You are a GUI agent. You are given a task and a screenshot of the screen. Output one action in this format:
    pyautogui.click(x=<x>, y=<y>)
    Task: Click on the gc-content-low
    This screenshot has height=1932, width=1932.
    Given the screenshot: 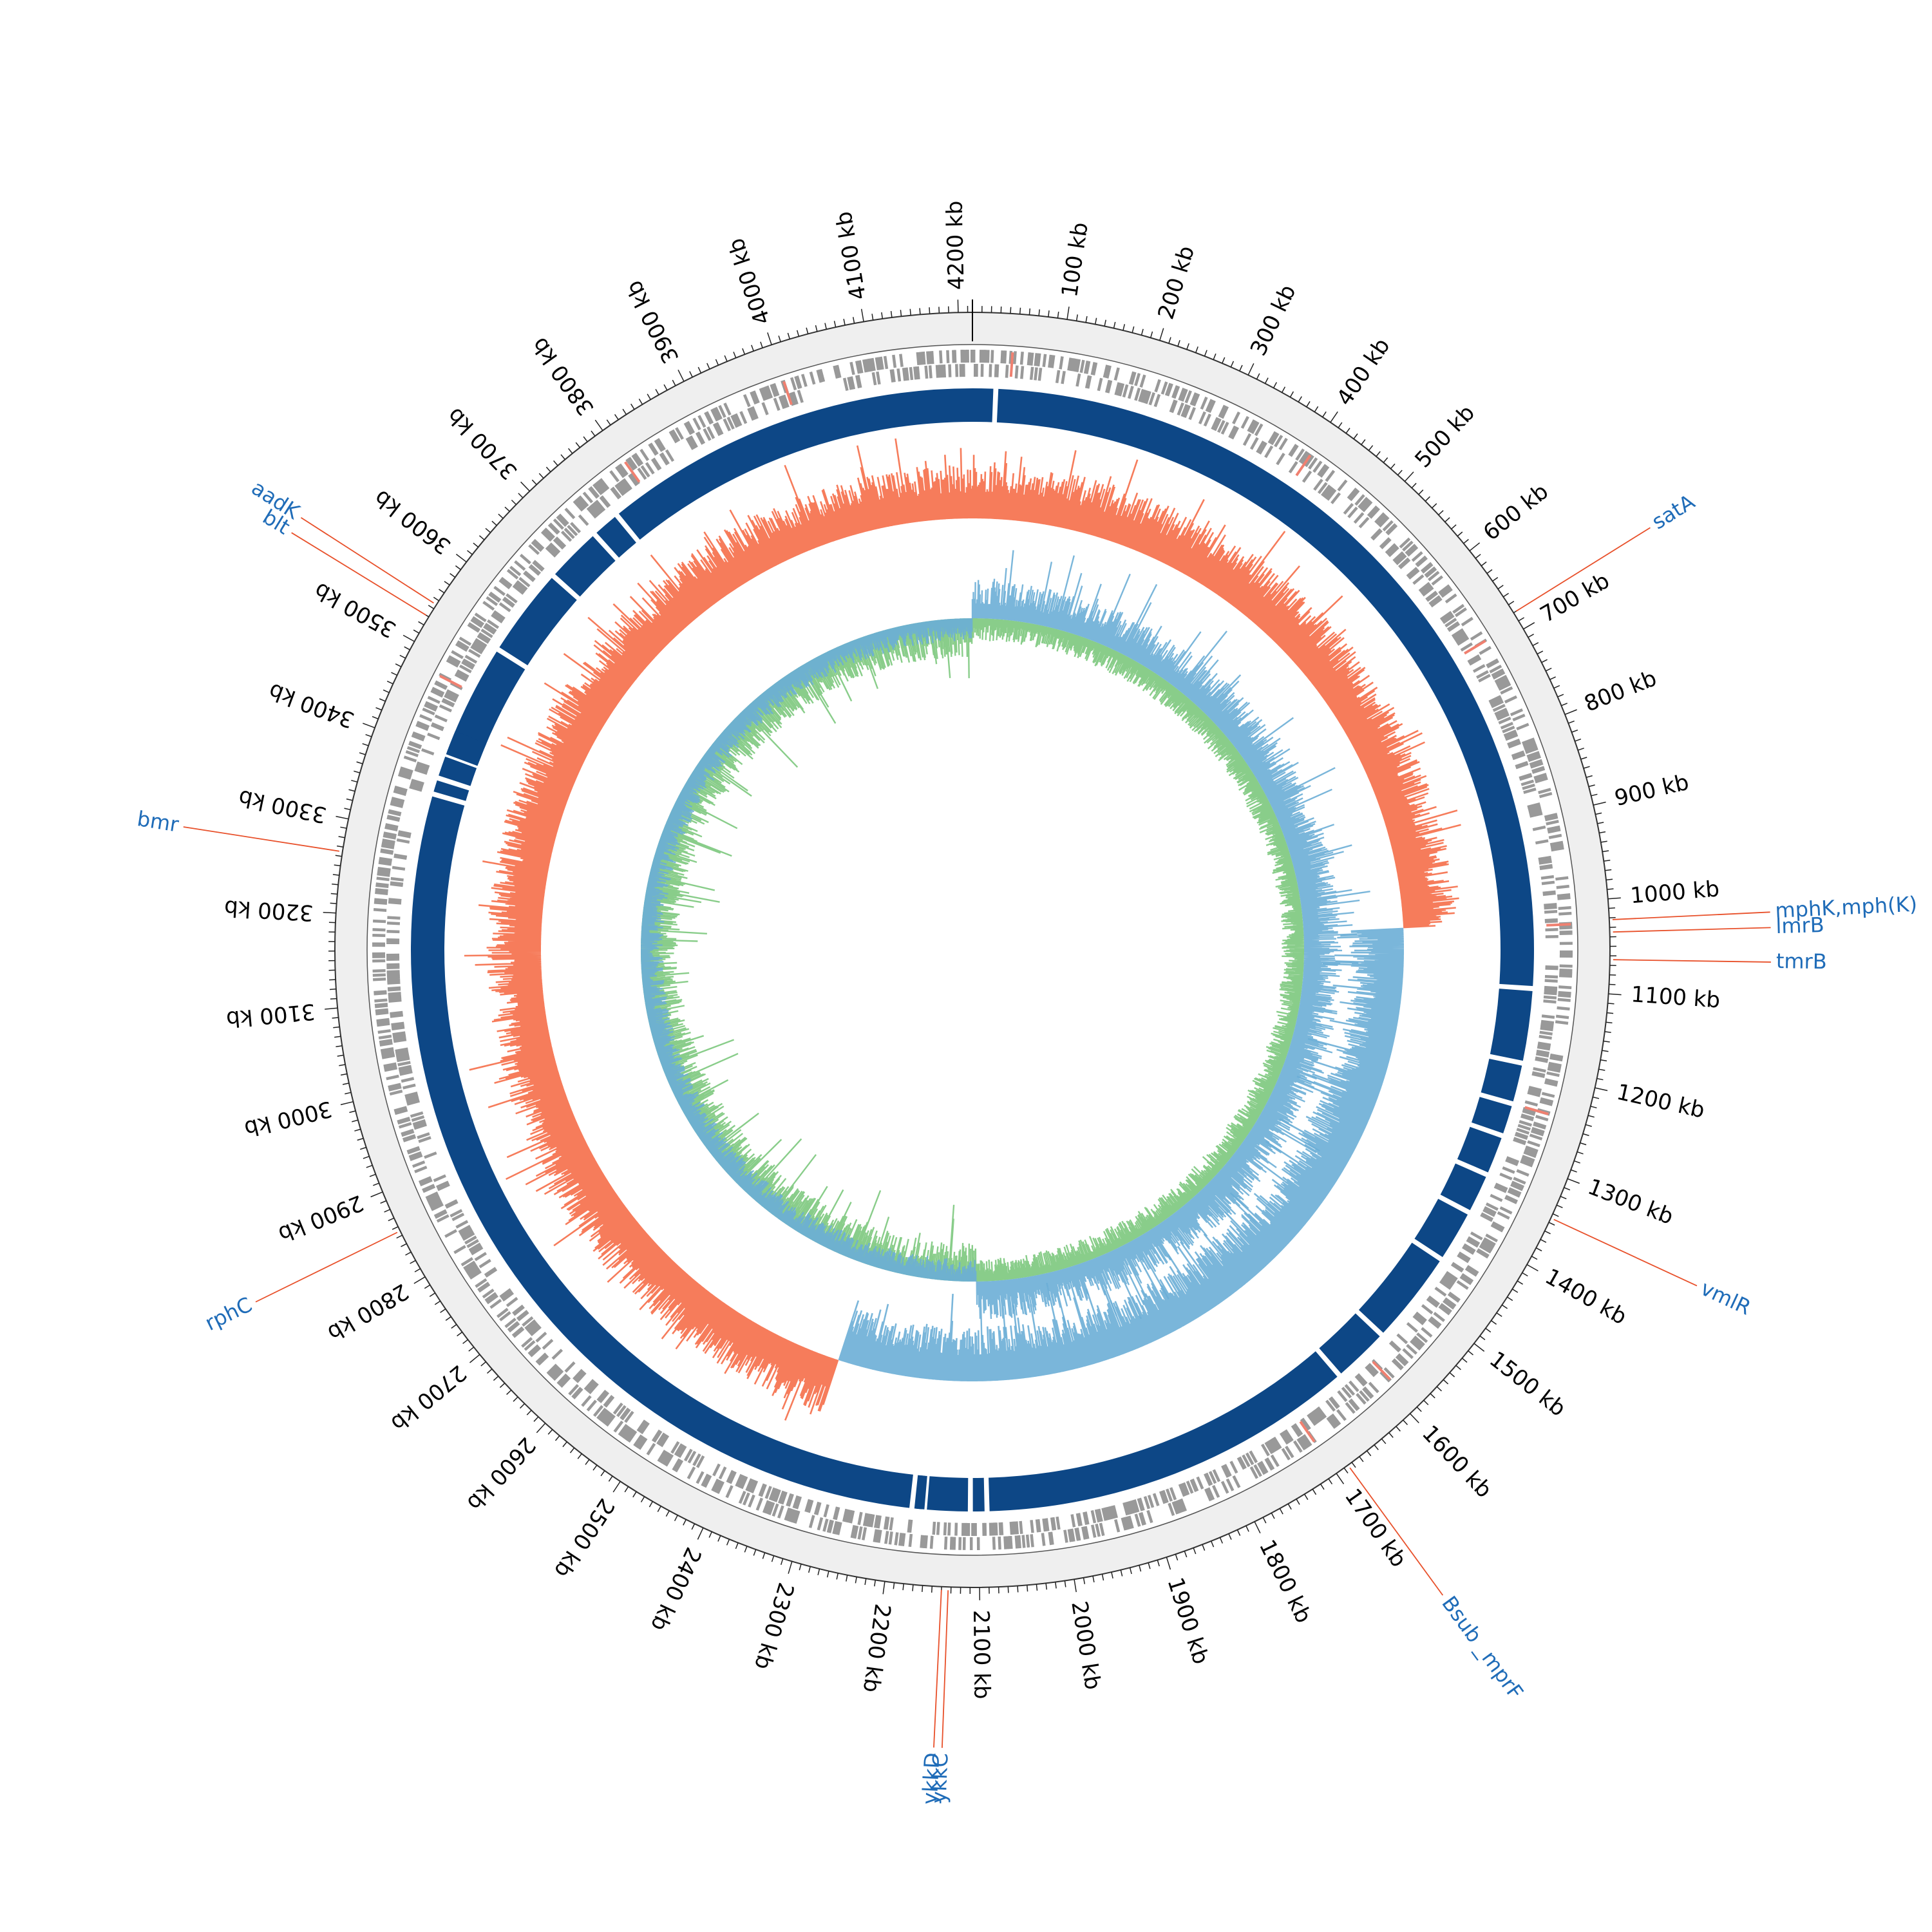 What is the action you would take?
    pyautogui.click(x=1122, y=1155)
    